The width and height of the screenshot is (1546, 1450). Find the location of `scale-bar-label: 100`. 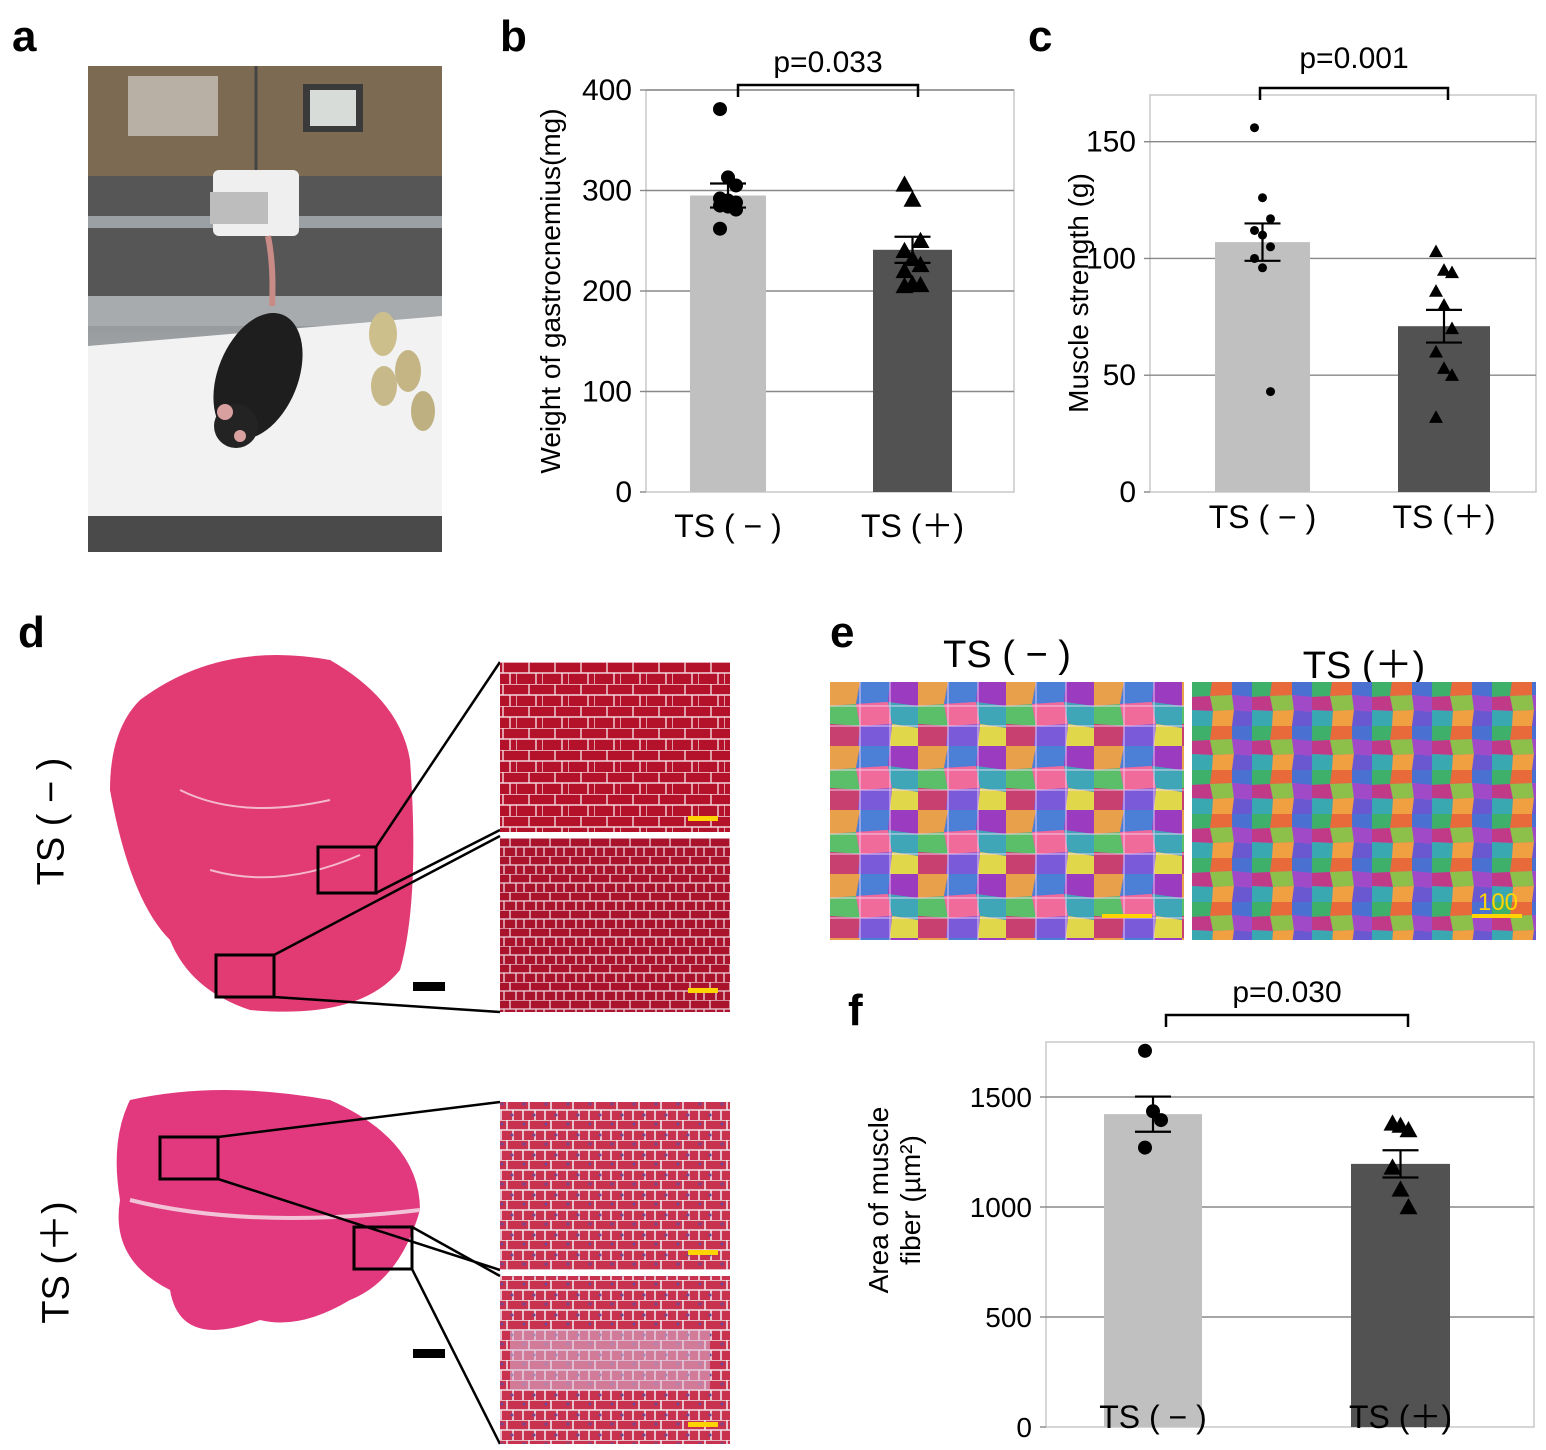

scale-bar-label: 100 is located at coordinates (1498, 902).